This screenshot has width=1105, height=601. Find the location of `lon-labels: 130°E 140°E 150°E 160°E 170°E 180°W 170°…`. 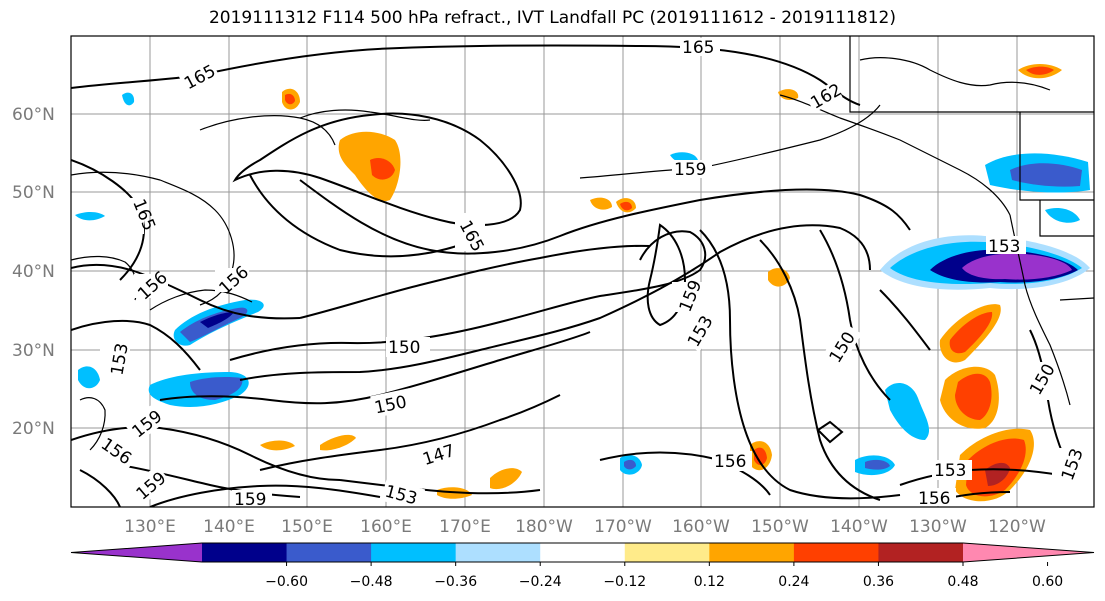

lon-labels: 130°E 140°E 150°E 160°E 170°E 180°W 170°… is located at coordinates (585, 527).